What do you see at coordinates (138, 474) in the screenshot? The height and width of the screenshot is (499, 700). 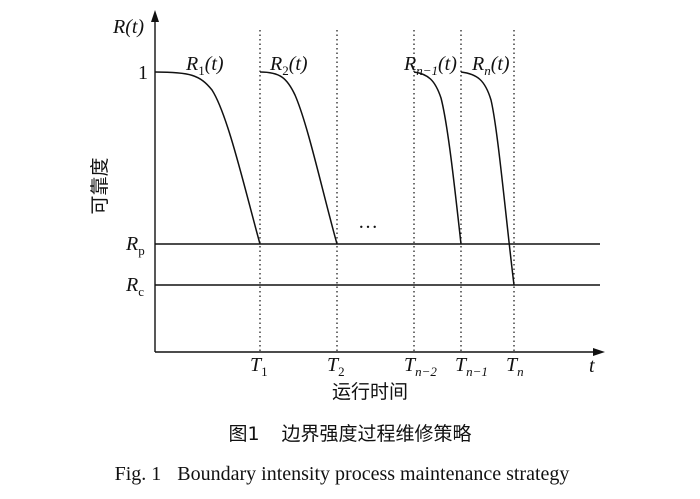 I see `caption-fig: Fig. 1` at bounding box center [138, 474].